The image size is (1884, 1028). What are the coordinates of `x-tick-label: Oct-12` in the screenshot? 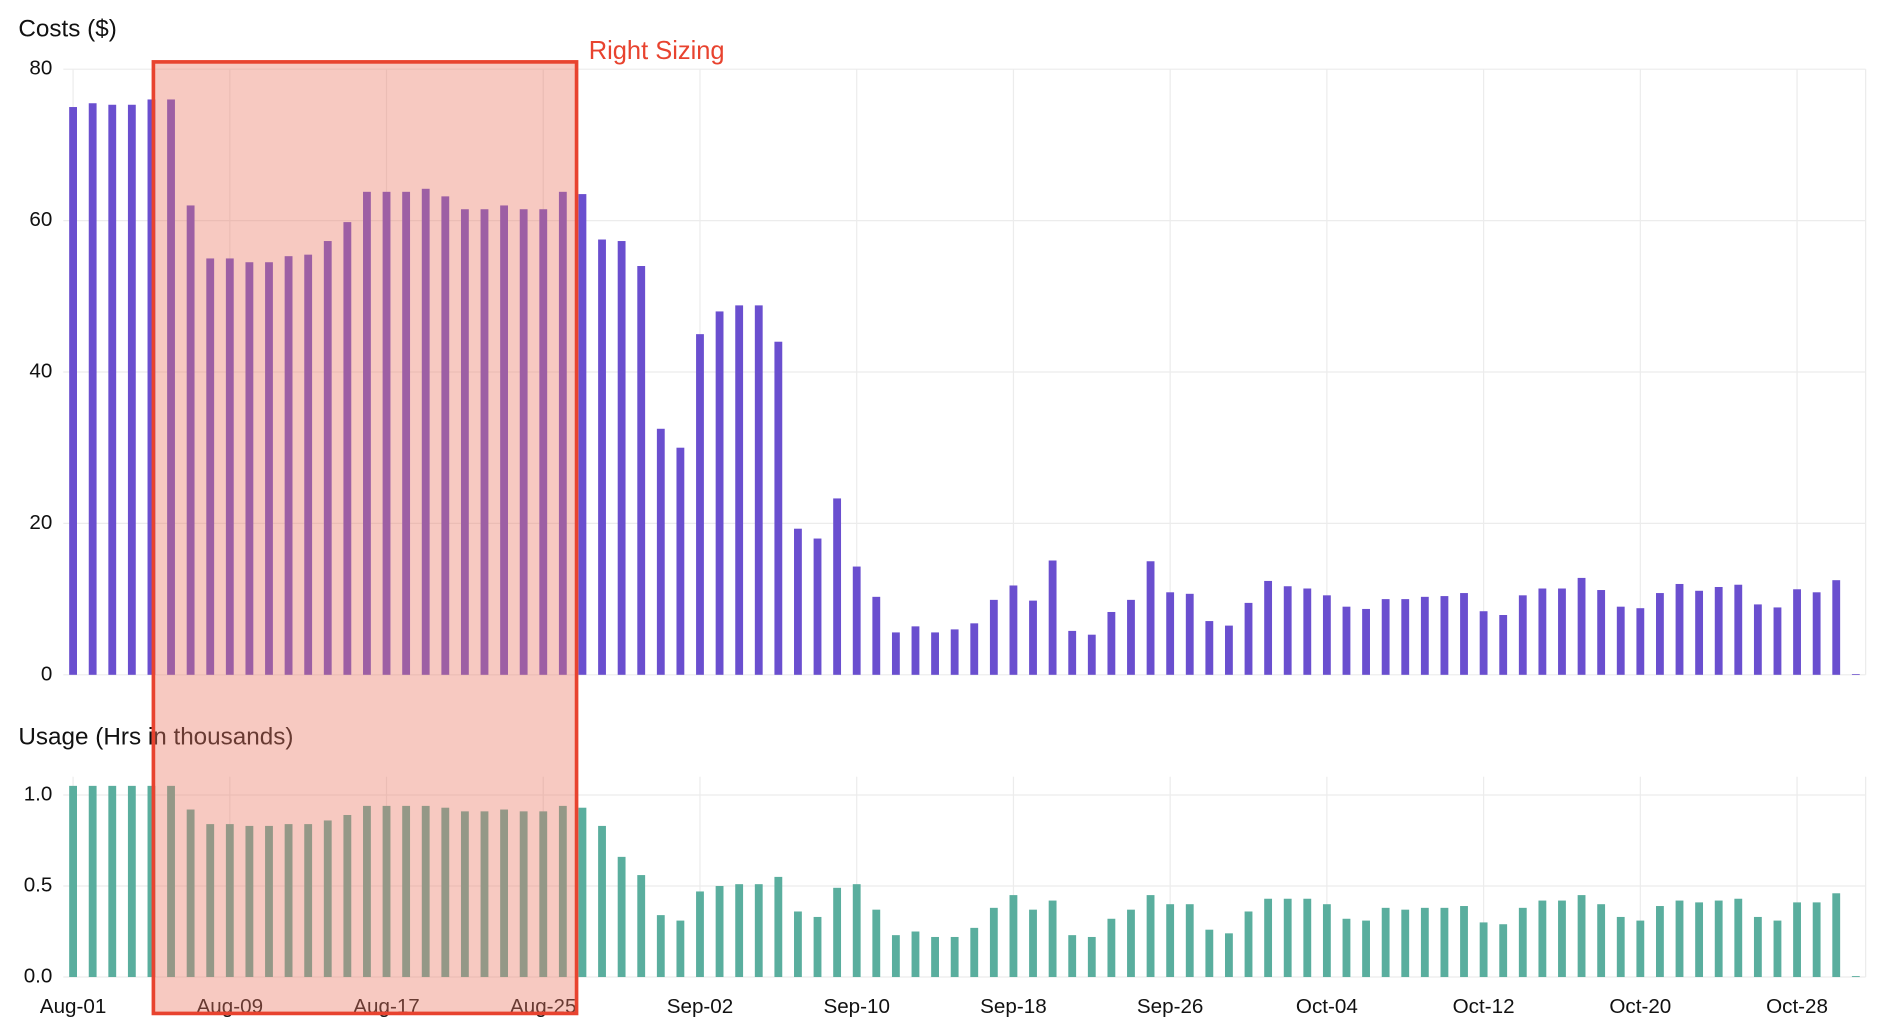 It's located at (1484, 1006).